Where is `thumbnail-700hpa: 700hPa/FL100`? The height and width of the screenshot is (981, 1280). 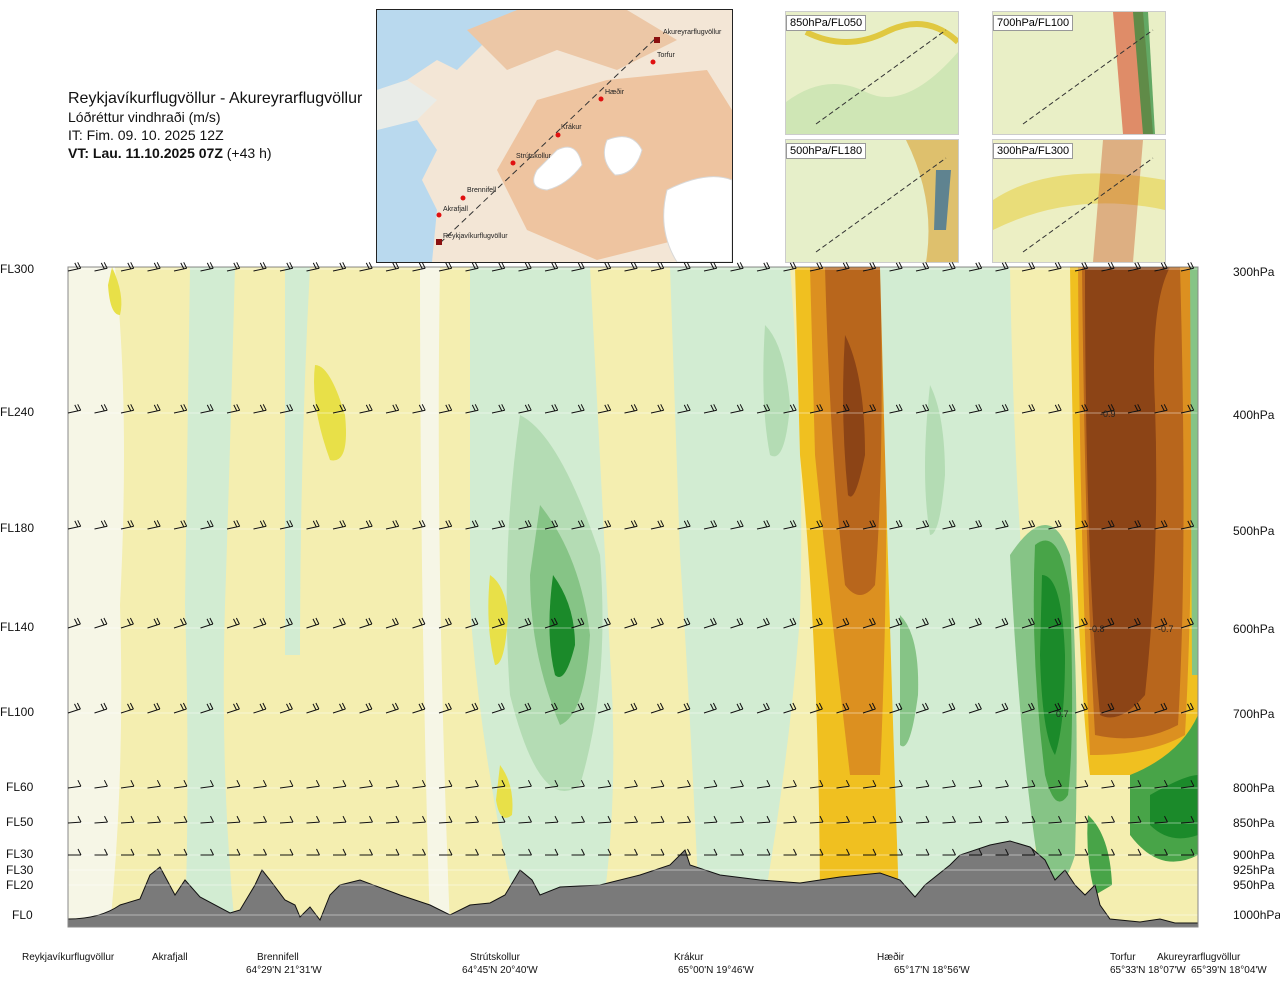
thumbnail-700hpa: 700hPa/FL100 is located at coordinates (1079, 73).